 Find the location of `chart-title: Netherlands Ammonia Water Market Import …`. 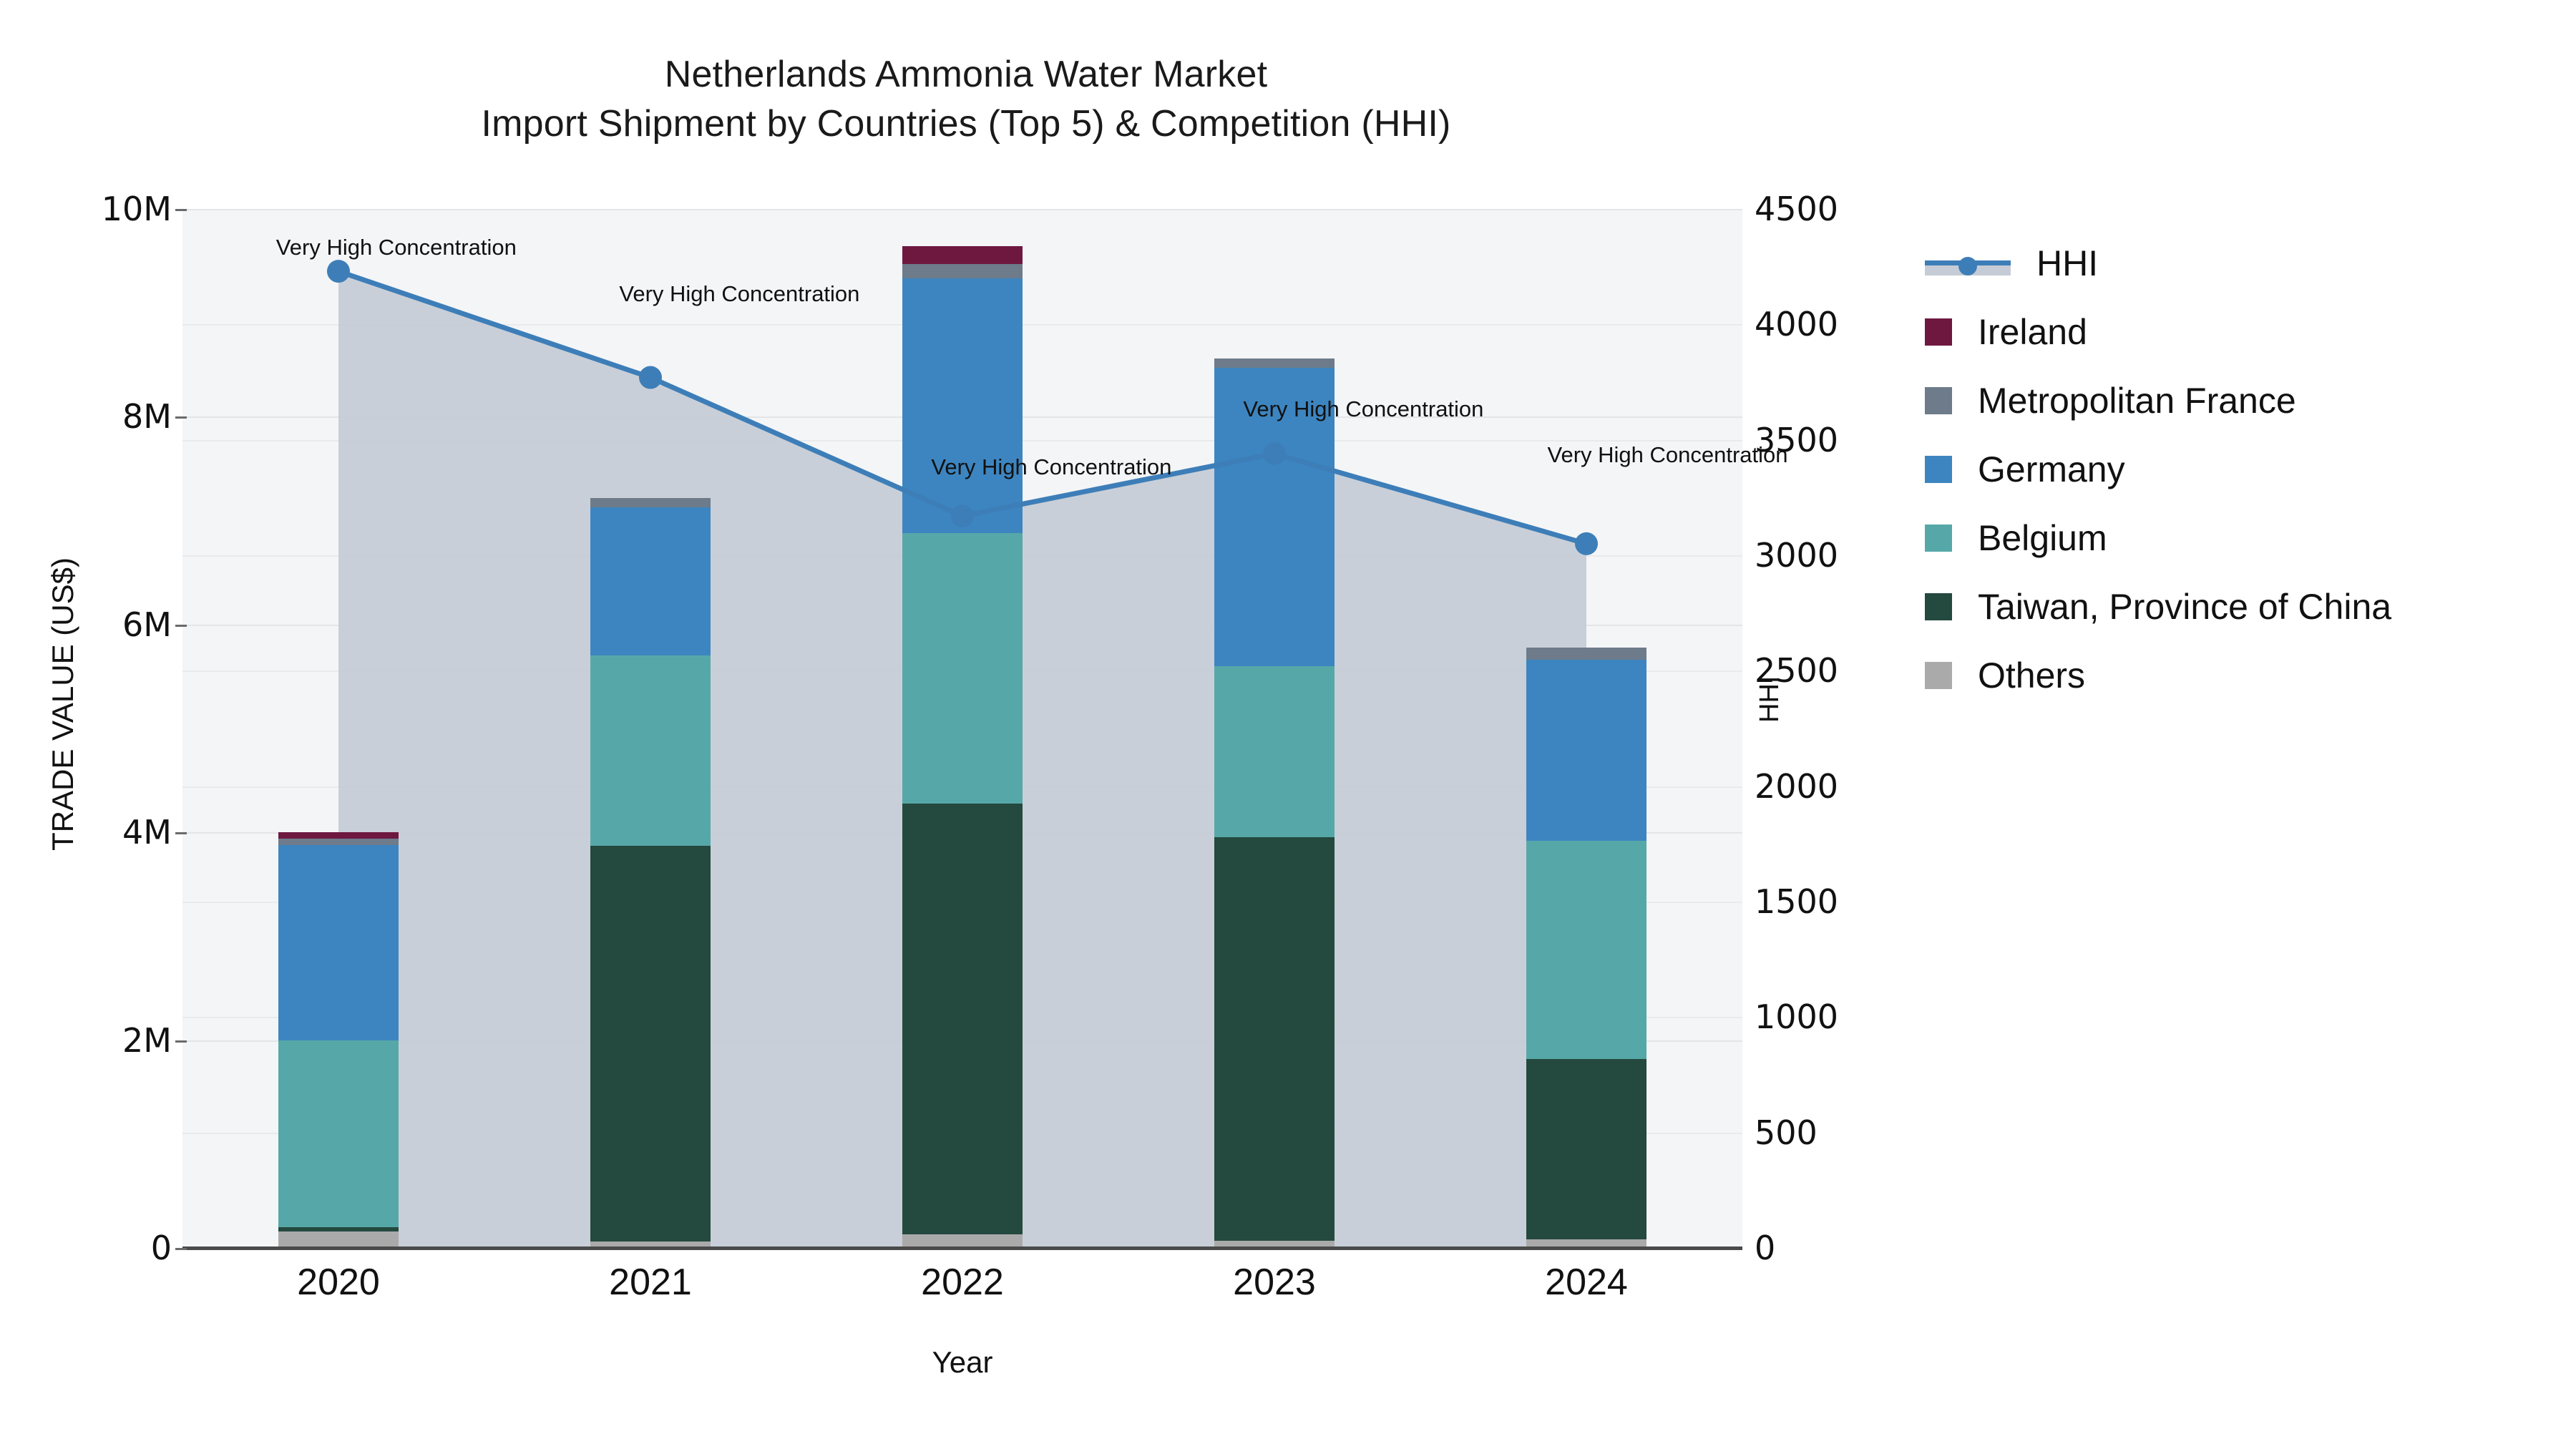

chart-title: Netherlands Ammonia Water Market Import … is located at coordinates (966, 99).